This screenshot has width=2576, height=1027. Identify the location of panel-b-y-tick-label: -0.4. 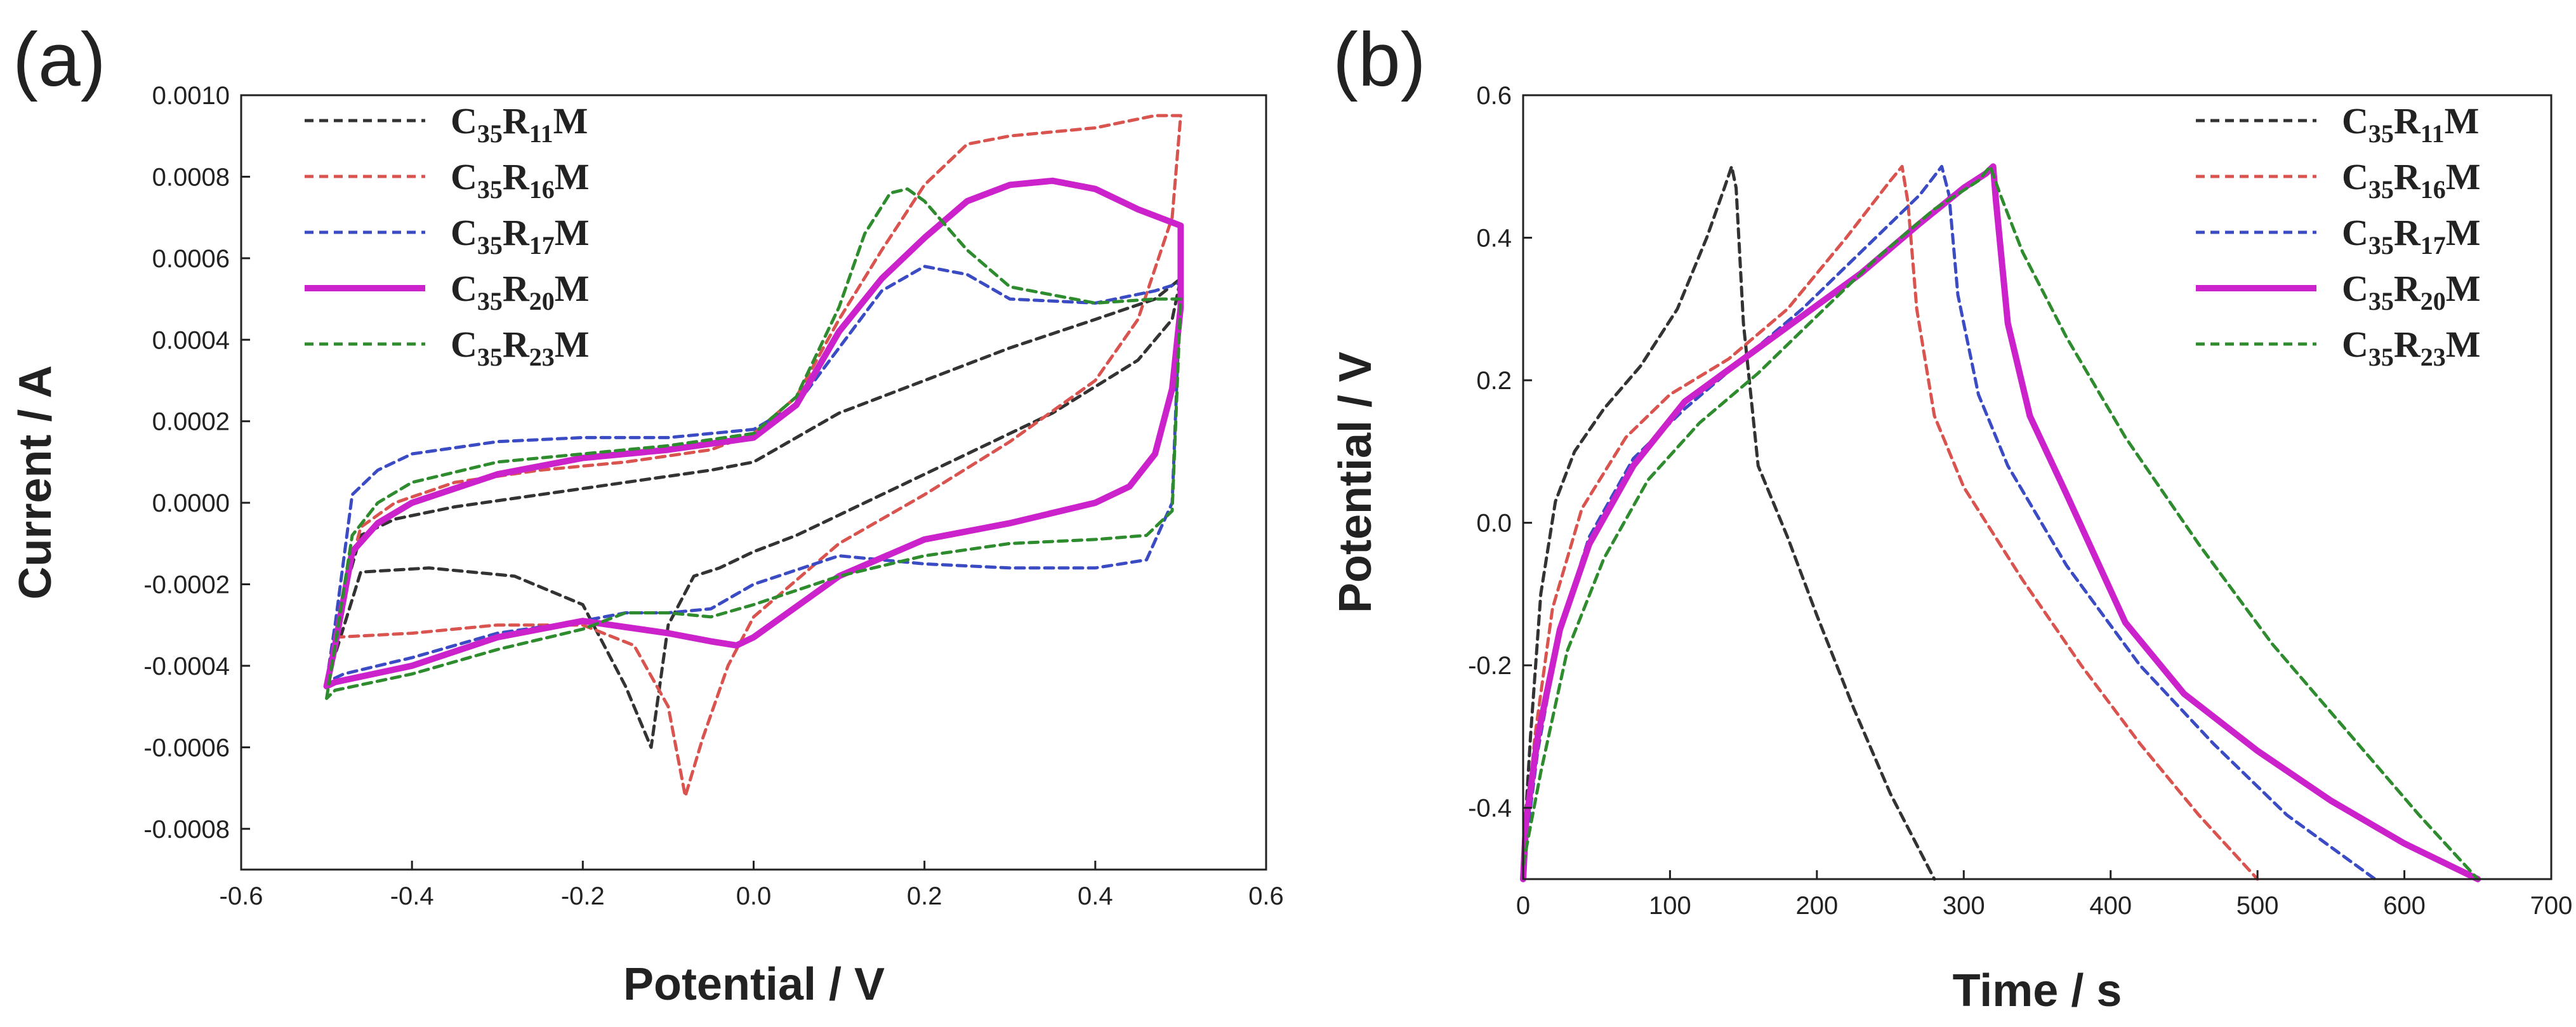
(1490, 809).